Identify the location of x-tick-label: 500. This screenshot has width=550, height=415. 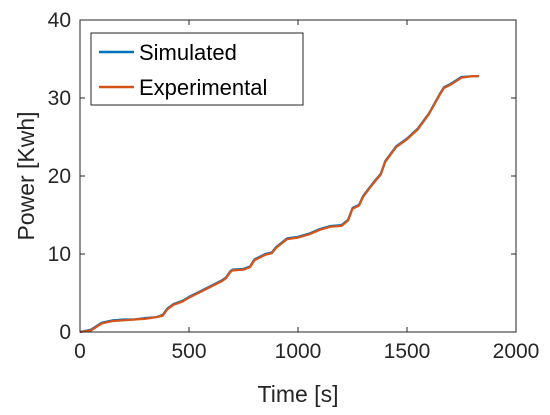
(188, 351).